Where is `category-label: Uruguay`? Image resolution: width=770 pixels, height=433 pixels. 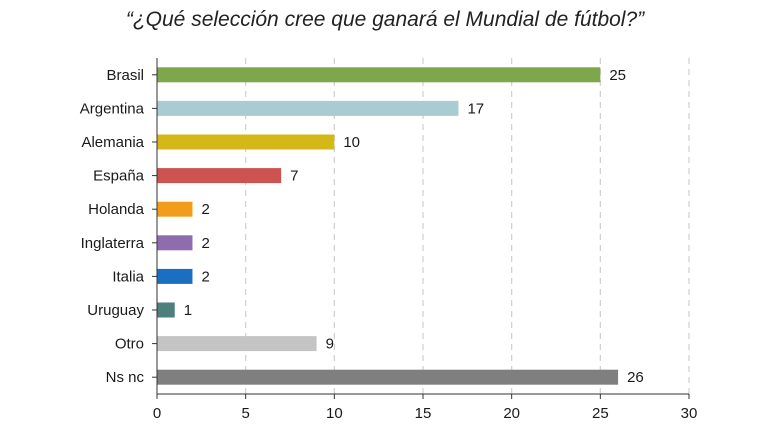 category-label: Uruguay is located at coordinates (115, 310).